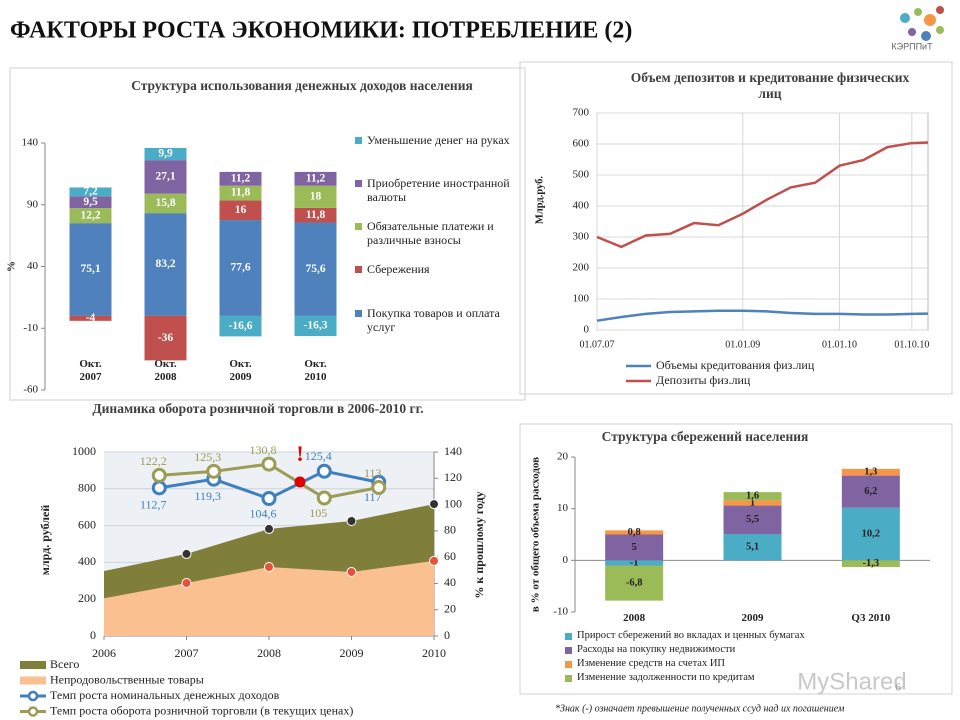 The height and width of the screenshot is (720, 960). I want to click on y2-tick-label: 80, so click(450, 530).